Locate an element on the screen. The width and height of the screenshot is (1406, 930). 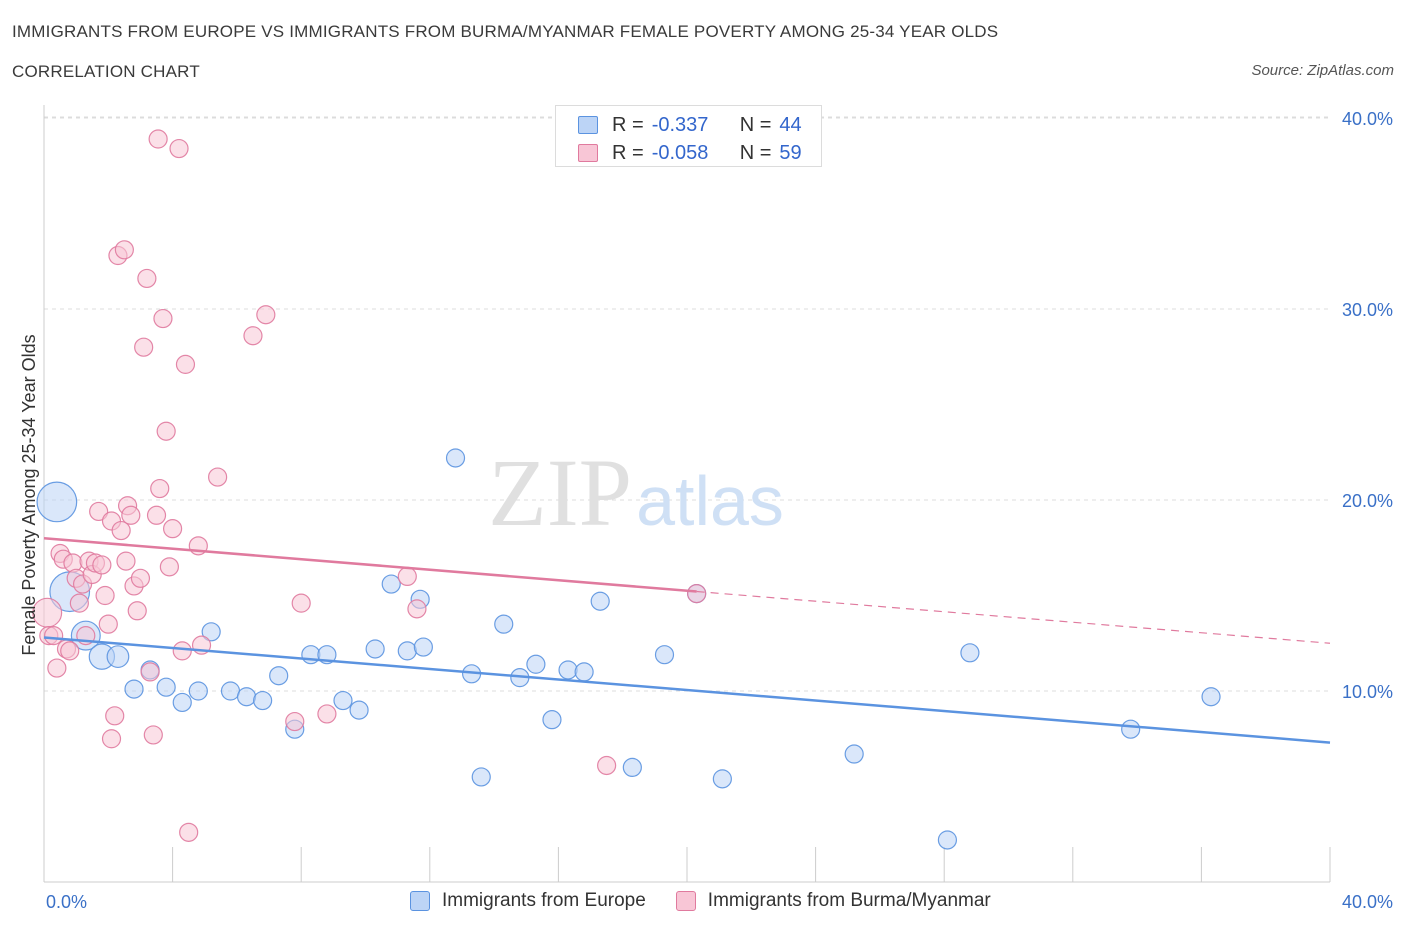
x-tick-label: 0.0% is located at coordinates (66, 902).